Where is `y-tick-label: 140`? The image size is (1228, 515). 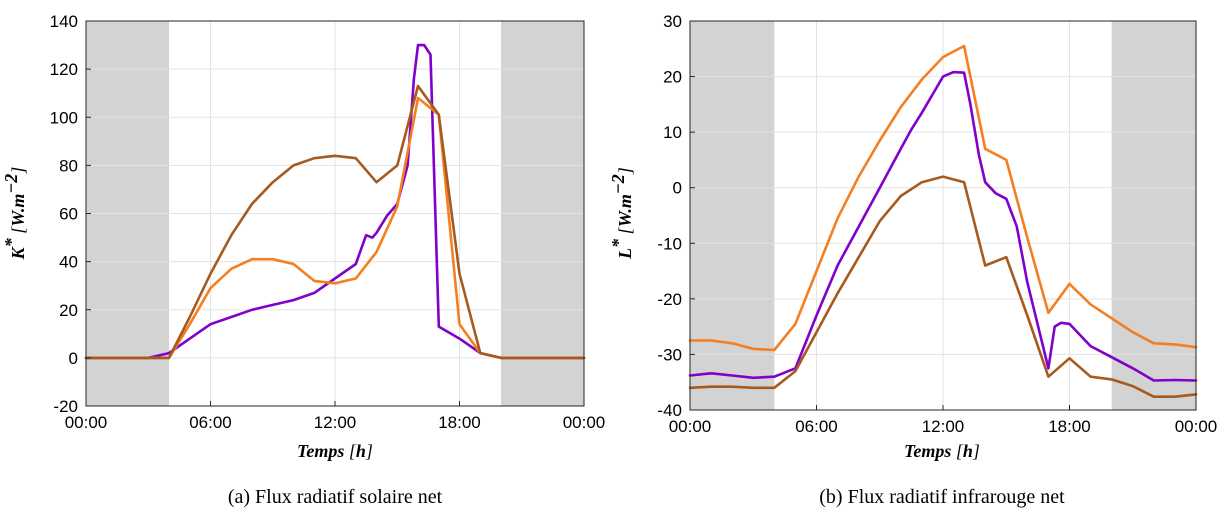
y-tick-label: 140 is located at coordinates (64, 21).